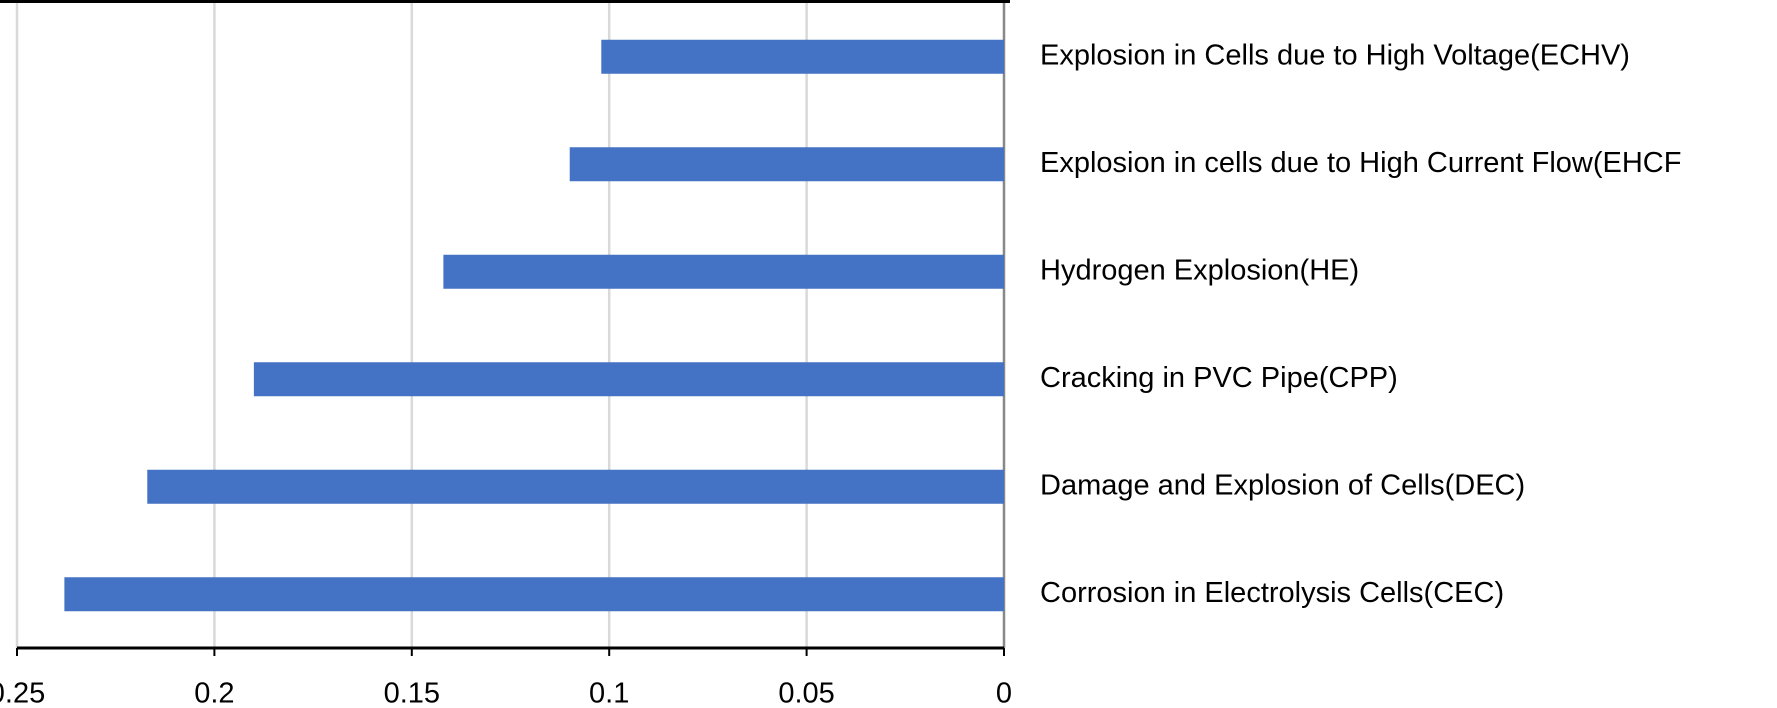 This screenshot has height=708, width=1777. What do you see at coordinates (22, 693) in the screenshot?
I see `x-tick-label: 0.25` at bounding box center [22, 693].